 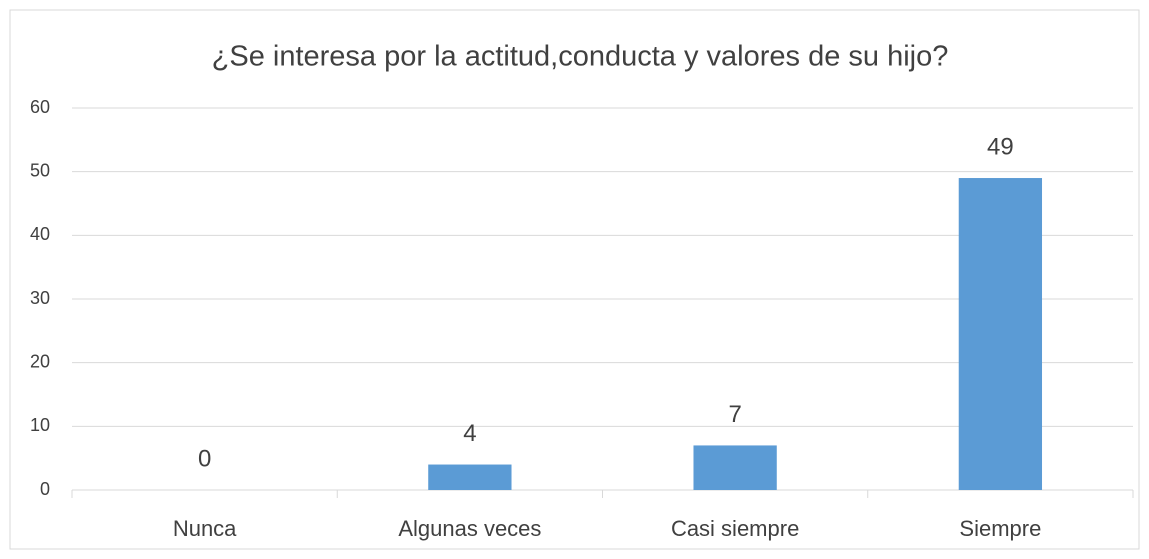 What do you see at coordinates (735, 528) in the screenshot?
I see `x-tick-label: Casi siempre` at bounding box center [735, 528].